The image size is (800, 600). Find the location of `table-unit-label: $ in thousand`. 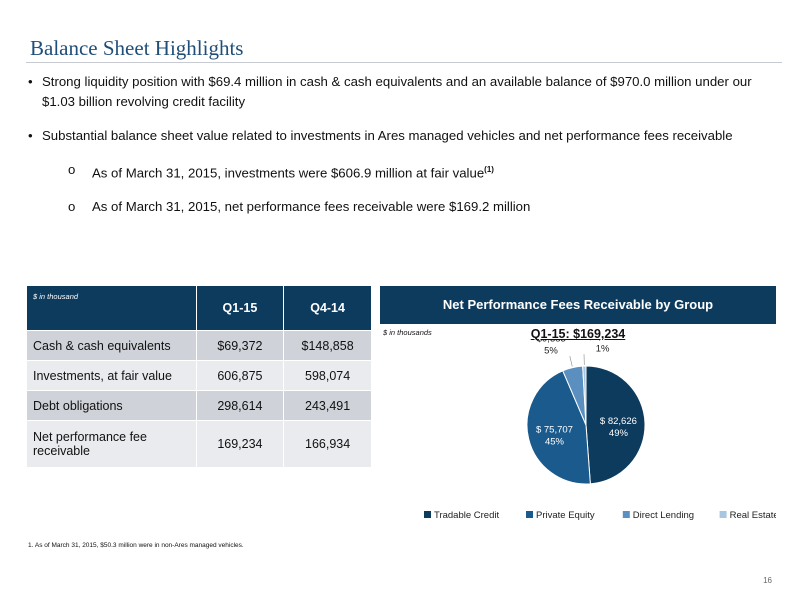

table-unit-label: $ in thousand is located at coordinates (112, 308).